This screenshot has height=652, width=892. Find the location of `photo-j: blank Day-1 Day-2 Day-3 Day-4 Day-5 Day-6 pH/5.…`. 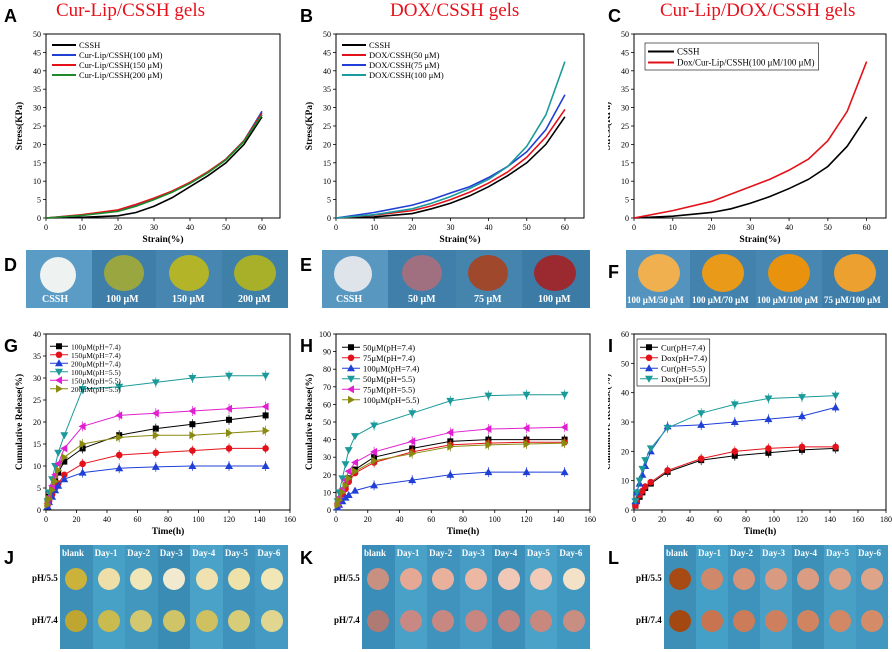

photo-j: blank Day-1 Day-2 Day-3 Day-4 Day-5 Day-6 pH/5.… is located at coordinates (160, 597).